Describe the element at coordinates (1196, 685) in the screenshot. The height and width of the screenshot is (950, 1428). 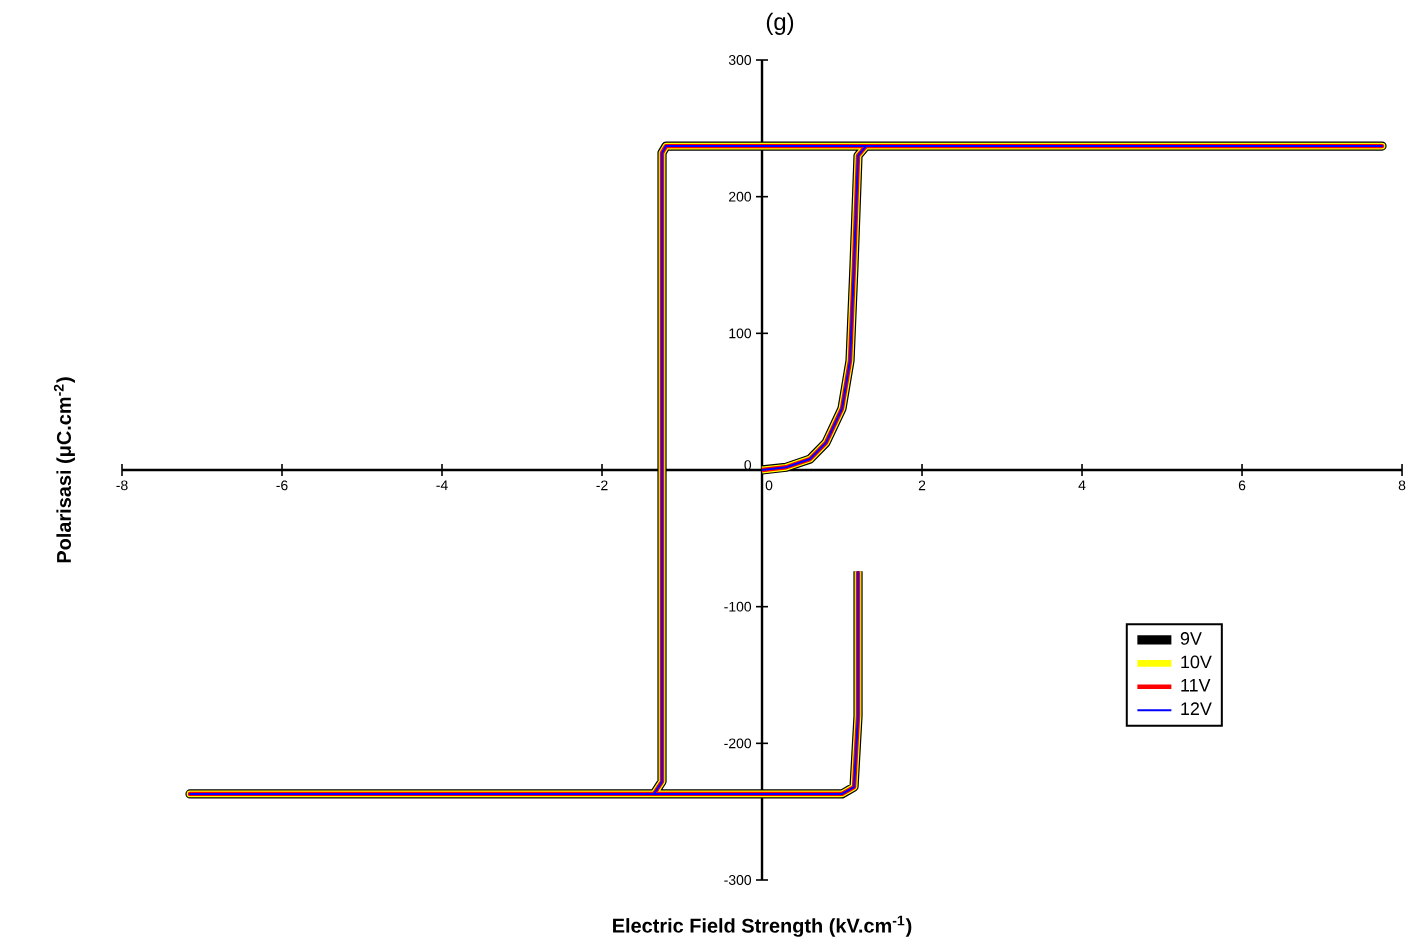
I see `legend-label: 11V` at that location.